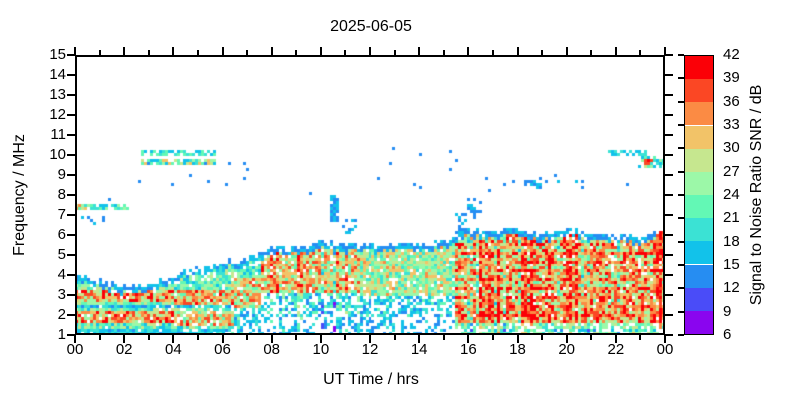  What do you see at coordinates (61, 234) in the screenshot?
I see `y-tick-label: 6` at bounding box center [61, 234].